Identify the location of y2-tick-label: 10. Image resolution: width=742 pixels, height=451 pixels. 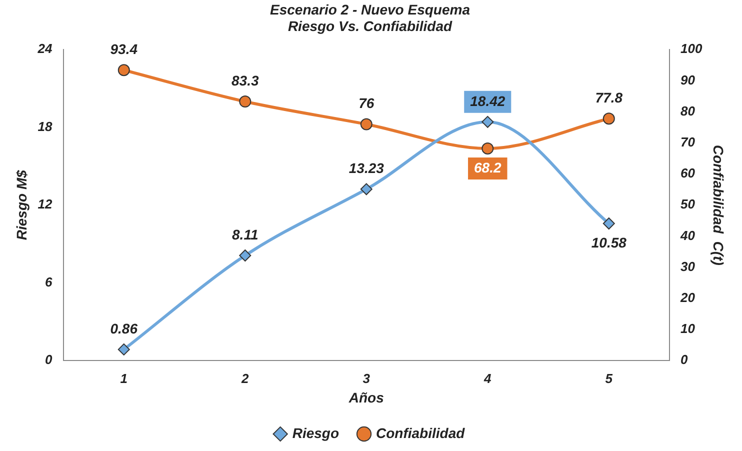
(688, 328).